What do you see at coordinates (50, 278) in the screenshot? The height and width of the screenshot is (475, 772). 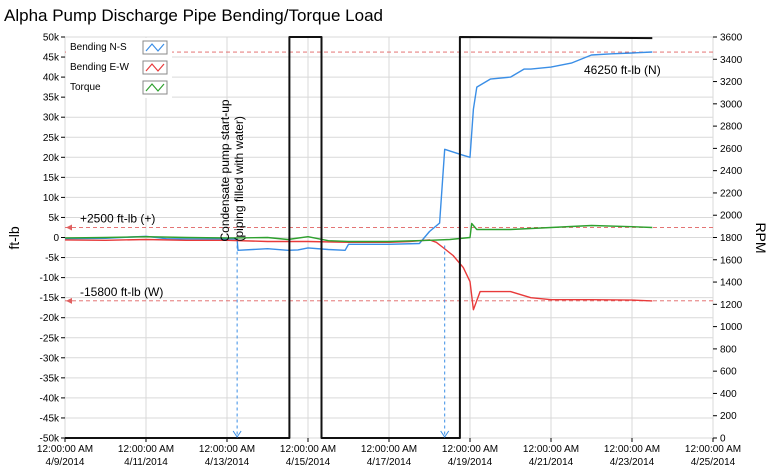 I see `y-tick-label: -10k` at bounding box center [50, 278].